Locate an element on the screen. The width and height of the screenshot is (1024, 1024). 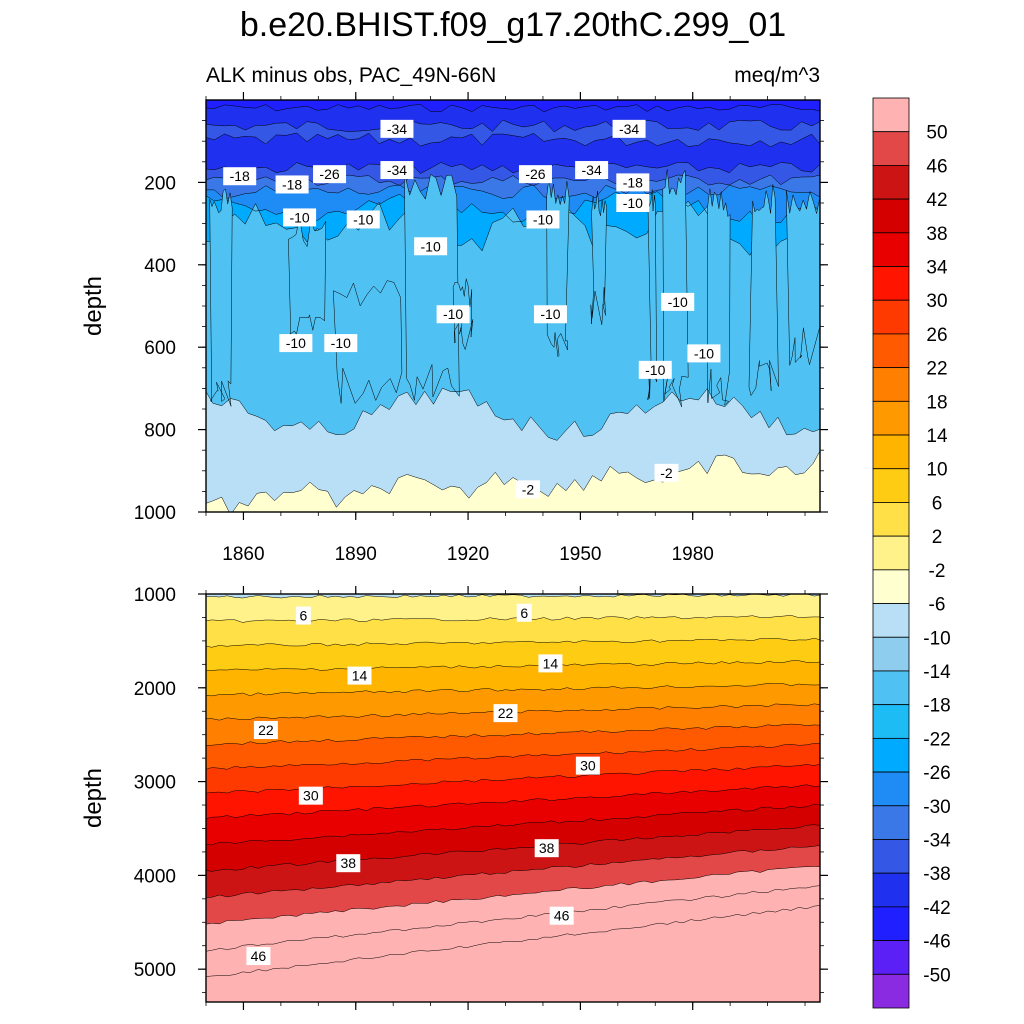
bottom-contour-label: 22 is located at coordinates (505, 713).